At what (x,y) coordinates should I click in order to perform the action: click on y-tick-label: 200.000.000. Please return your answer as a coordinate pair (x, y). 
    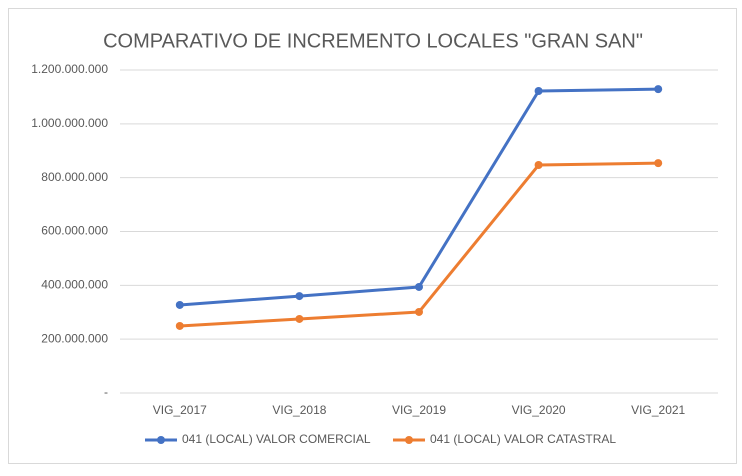
    Looking at the image, I should click on (74, 338).